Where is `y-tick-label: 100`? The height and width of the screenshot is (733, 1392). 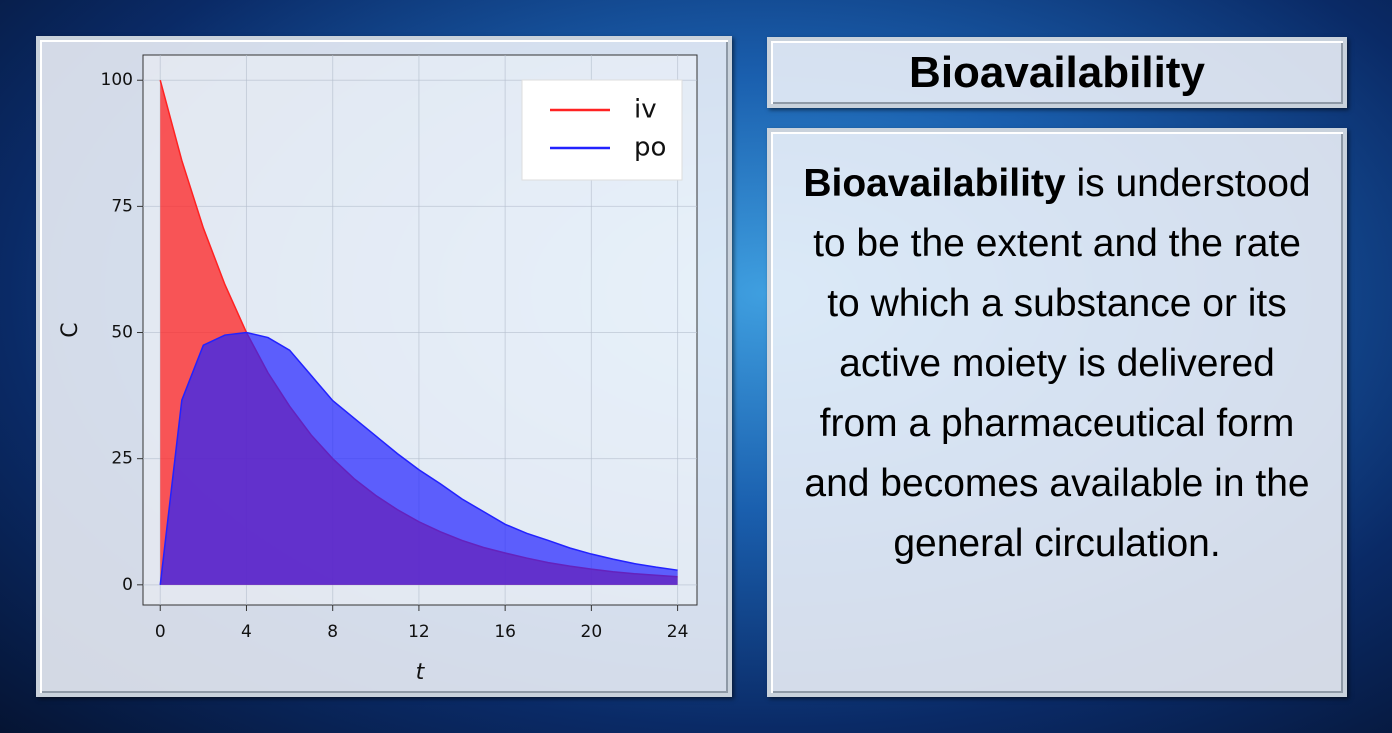 y-tick-label: 100 is located at coordinates (117, 80).